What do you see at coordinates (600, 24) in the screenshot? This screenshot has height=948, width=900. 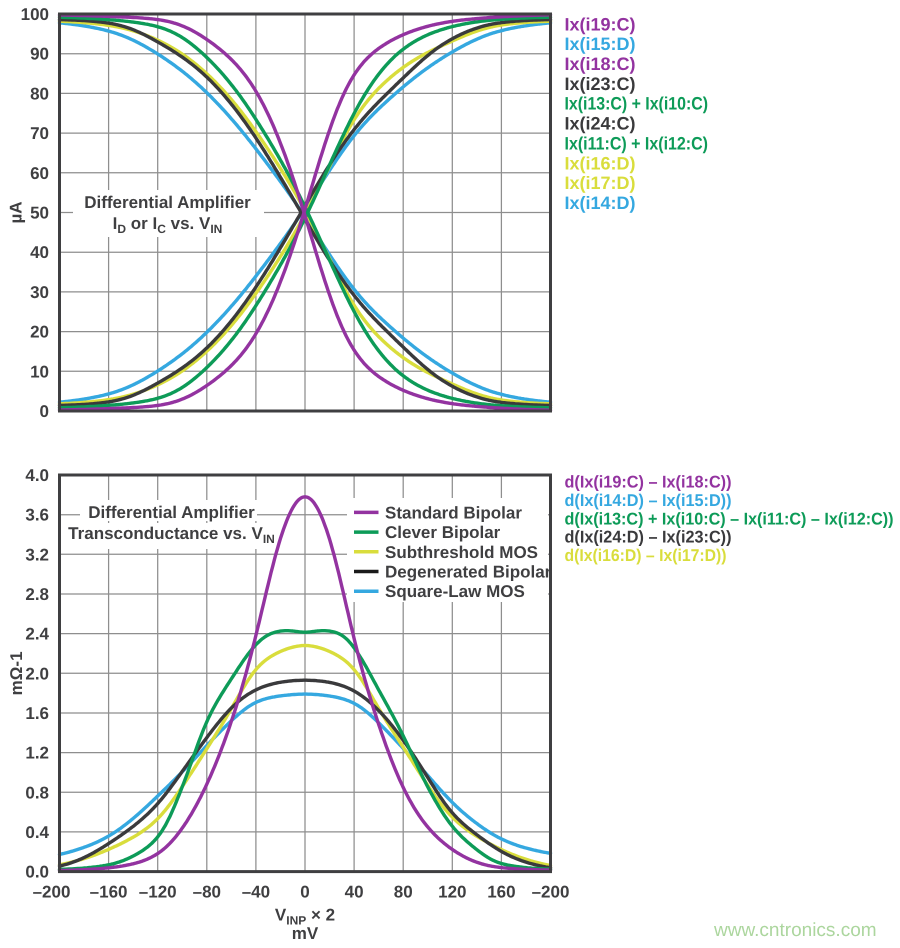 I see `svg-text: Ix(i19:C)` at bounding box center [600, 24].